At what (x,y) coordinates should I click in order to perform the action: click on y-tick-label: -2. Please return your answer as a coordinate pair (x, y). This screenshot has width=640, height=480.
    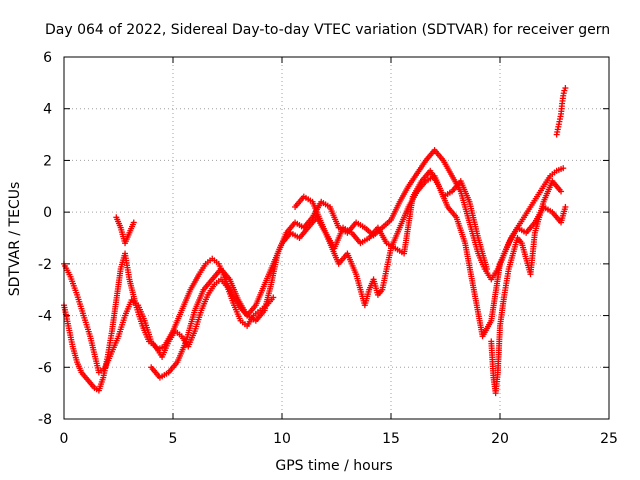
    Looking at the image, I should click on (45, 265).